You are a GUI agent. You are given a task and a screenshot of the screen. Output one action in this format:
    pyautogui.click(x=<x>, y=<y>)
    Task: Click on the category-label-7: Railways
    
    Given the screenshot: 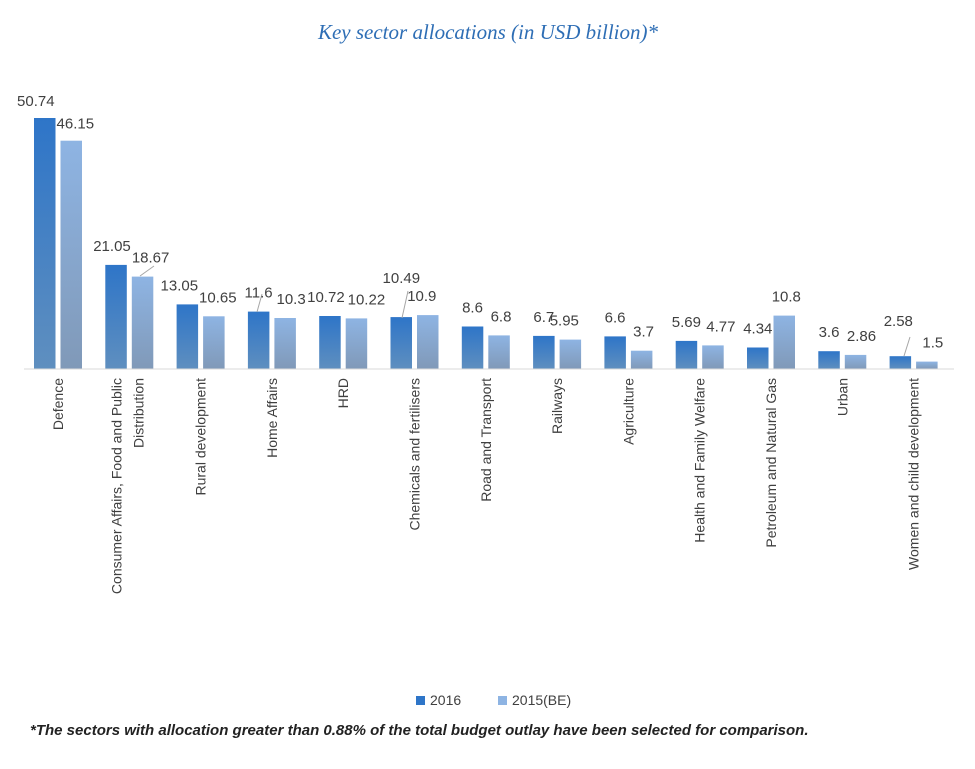 What is the action you would take?
    pyautogui.click(x=557, y=406)
    